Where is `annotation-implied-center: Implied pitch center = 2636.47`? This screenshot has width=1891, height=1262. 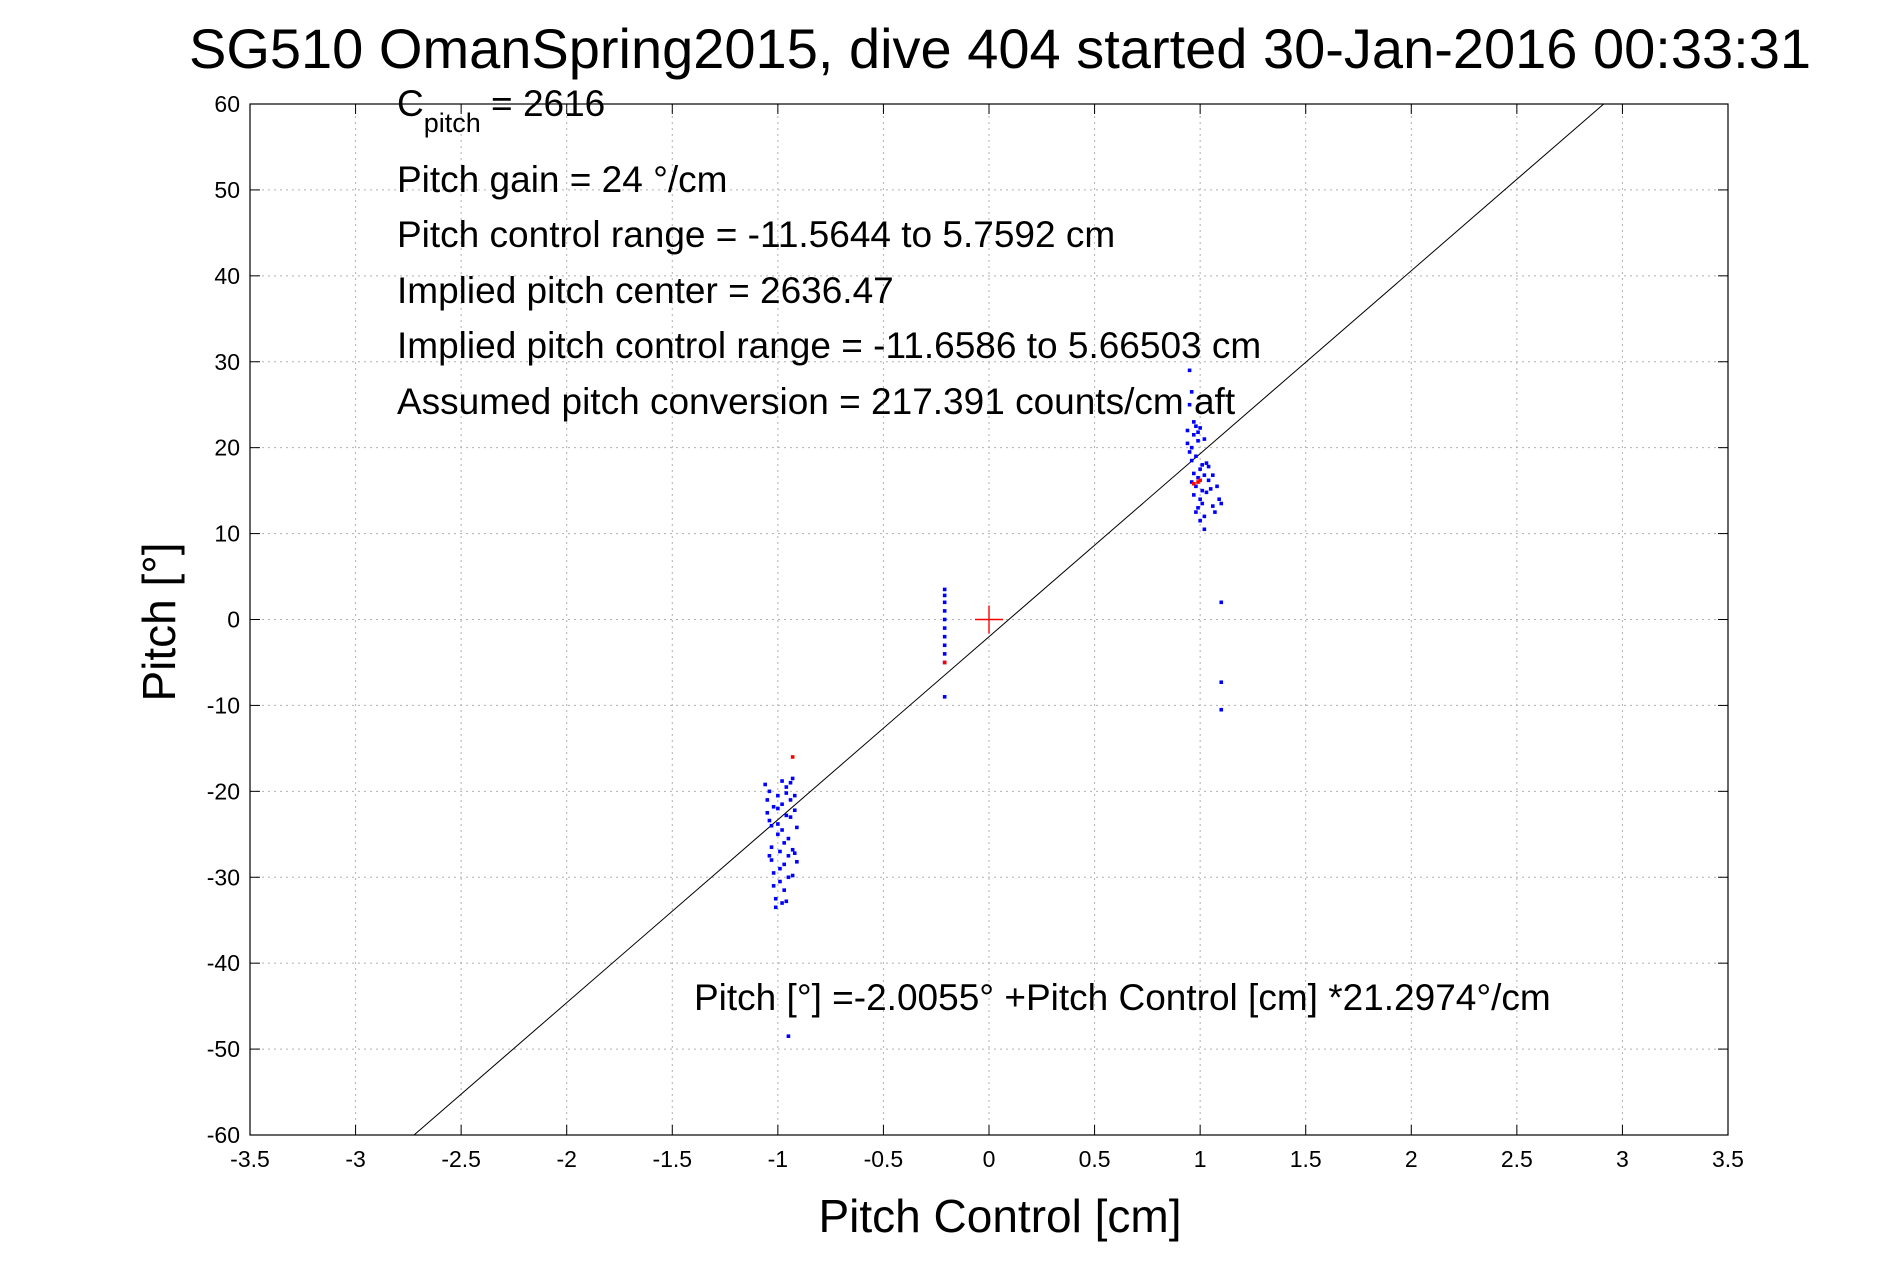 annotation-implied-center: Implied pitch center = 2636.47 is located at coordinates (645, 290).